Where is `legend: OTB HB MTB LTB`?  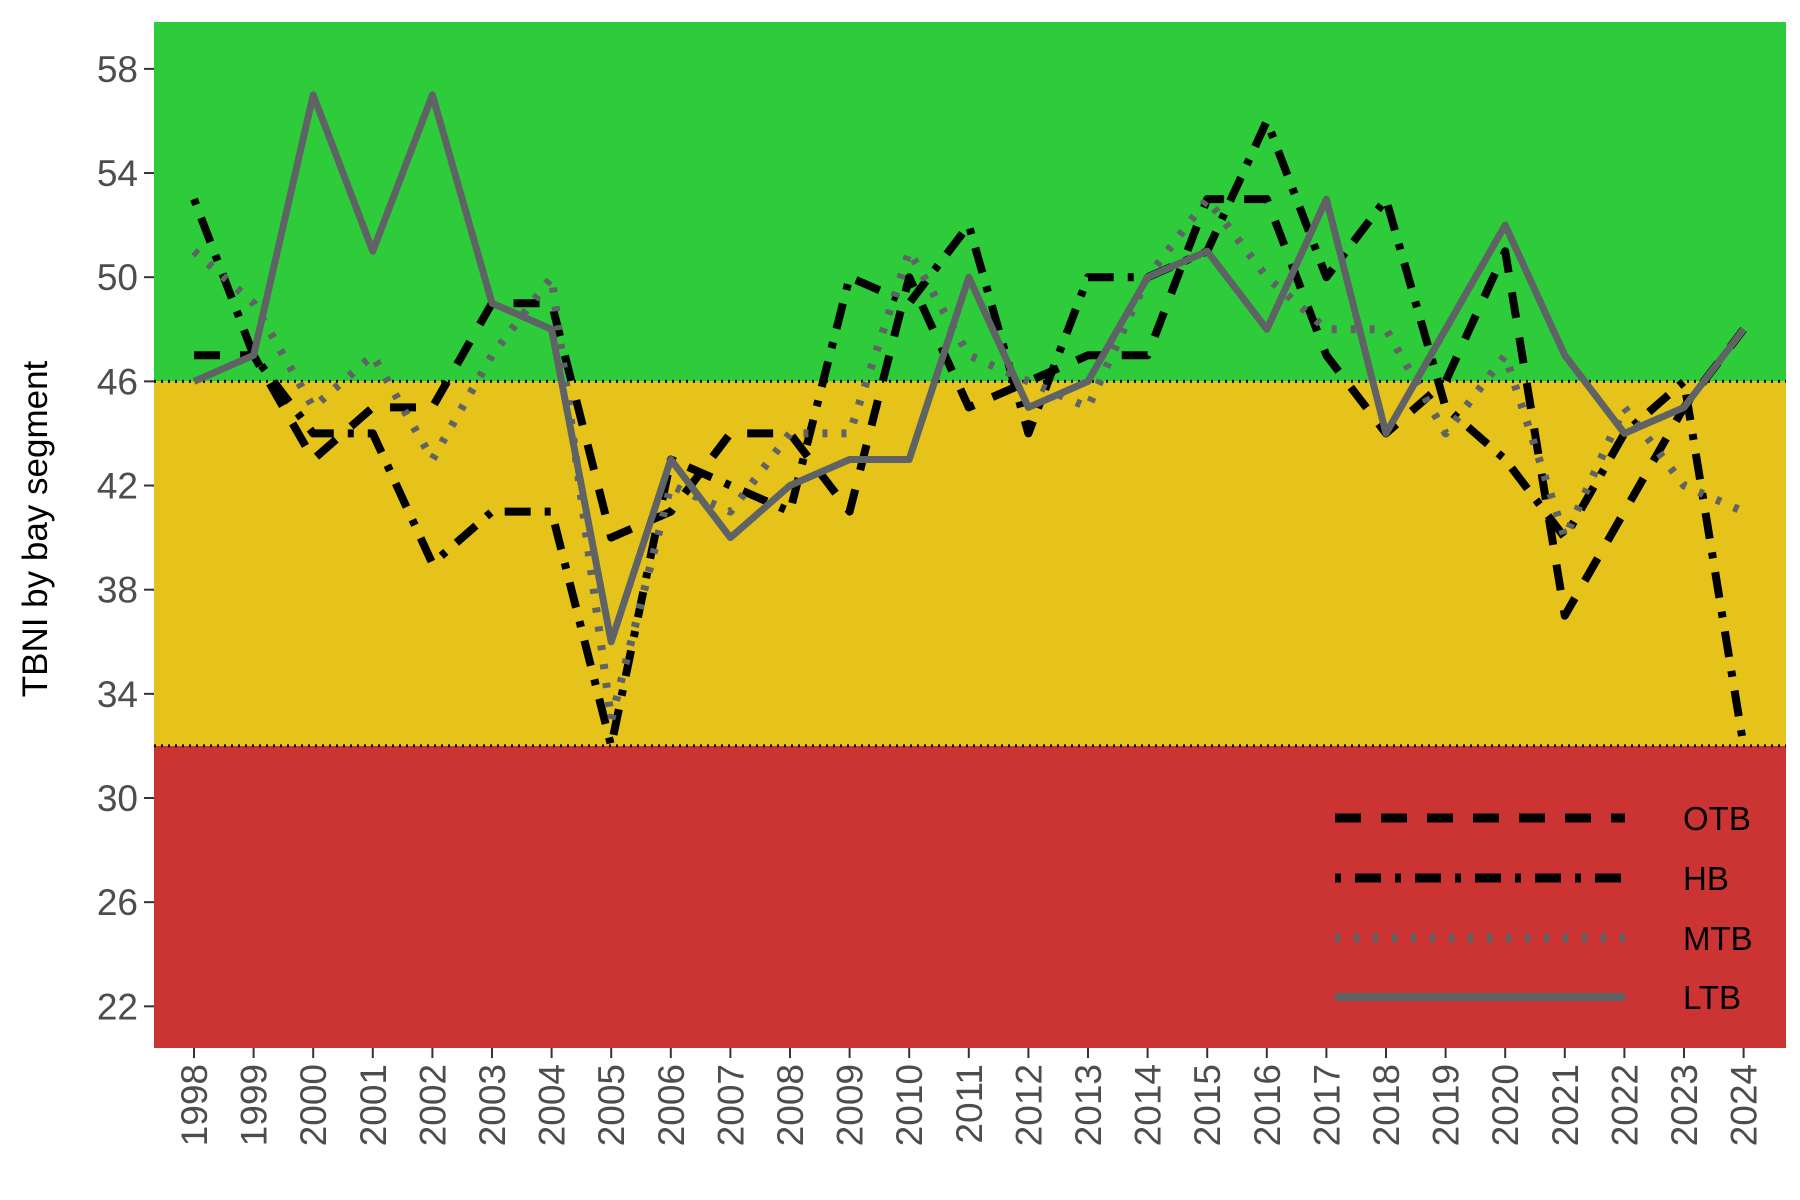 legend: OTB HB MTB LTB is located at coordinates (1544, 908).